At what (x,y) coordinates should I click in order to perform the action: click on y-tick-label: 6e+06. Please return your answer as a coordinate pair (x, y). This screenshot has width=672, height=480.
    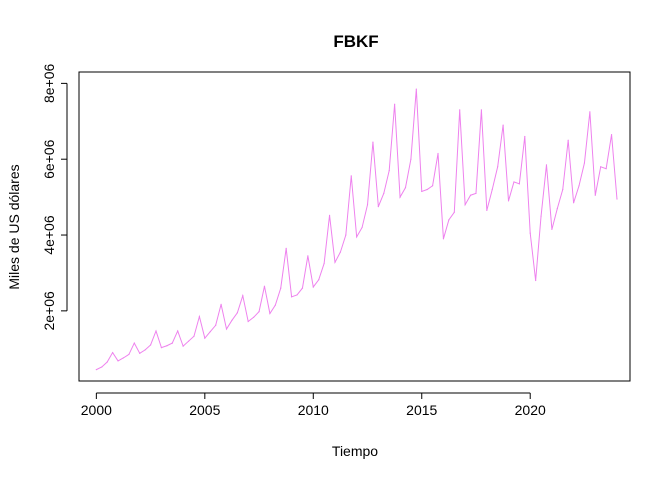
    Looking at the image, I should click on (49, 159).